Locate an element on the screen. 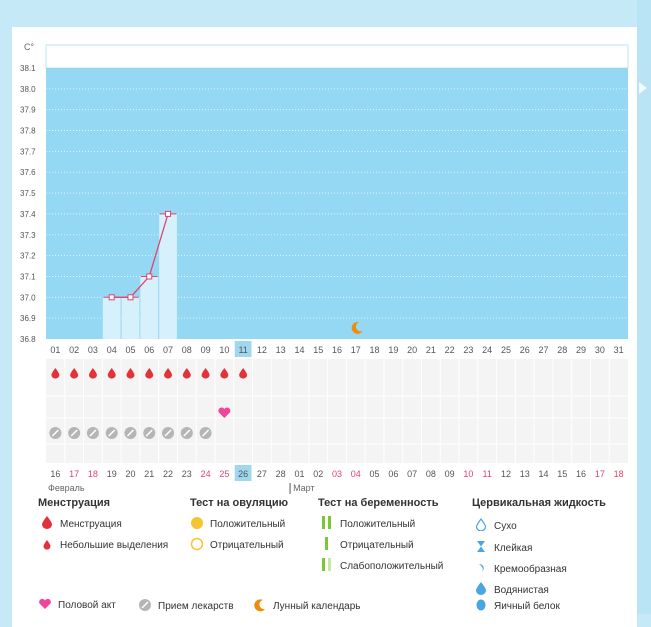 The width and height of the screenshot is (651, 627). legend-label: Половой акт is located at coordinates (87, 605).